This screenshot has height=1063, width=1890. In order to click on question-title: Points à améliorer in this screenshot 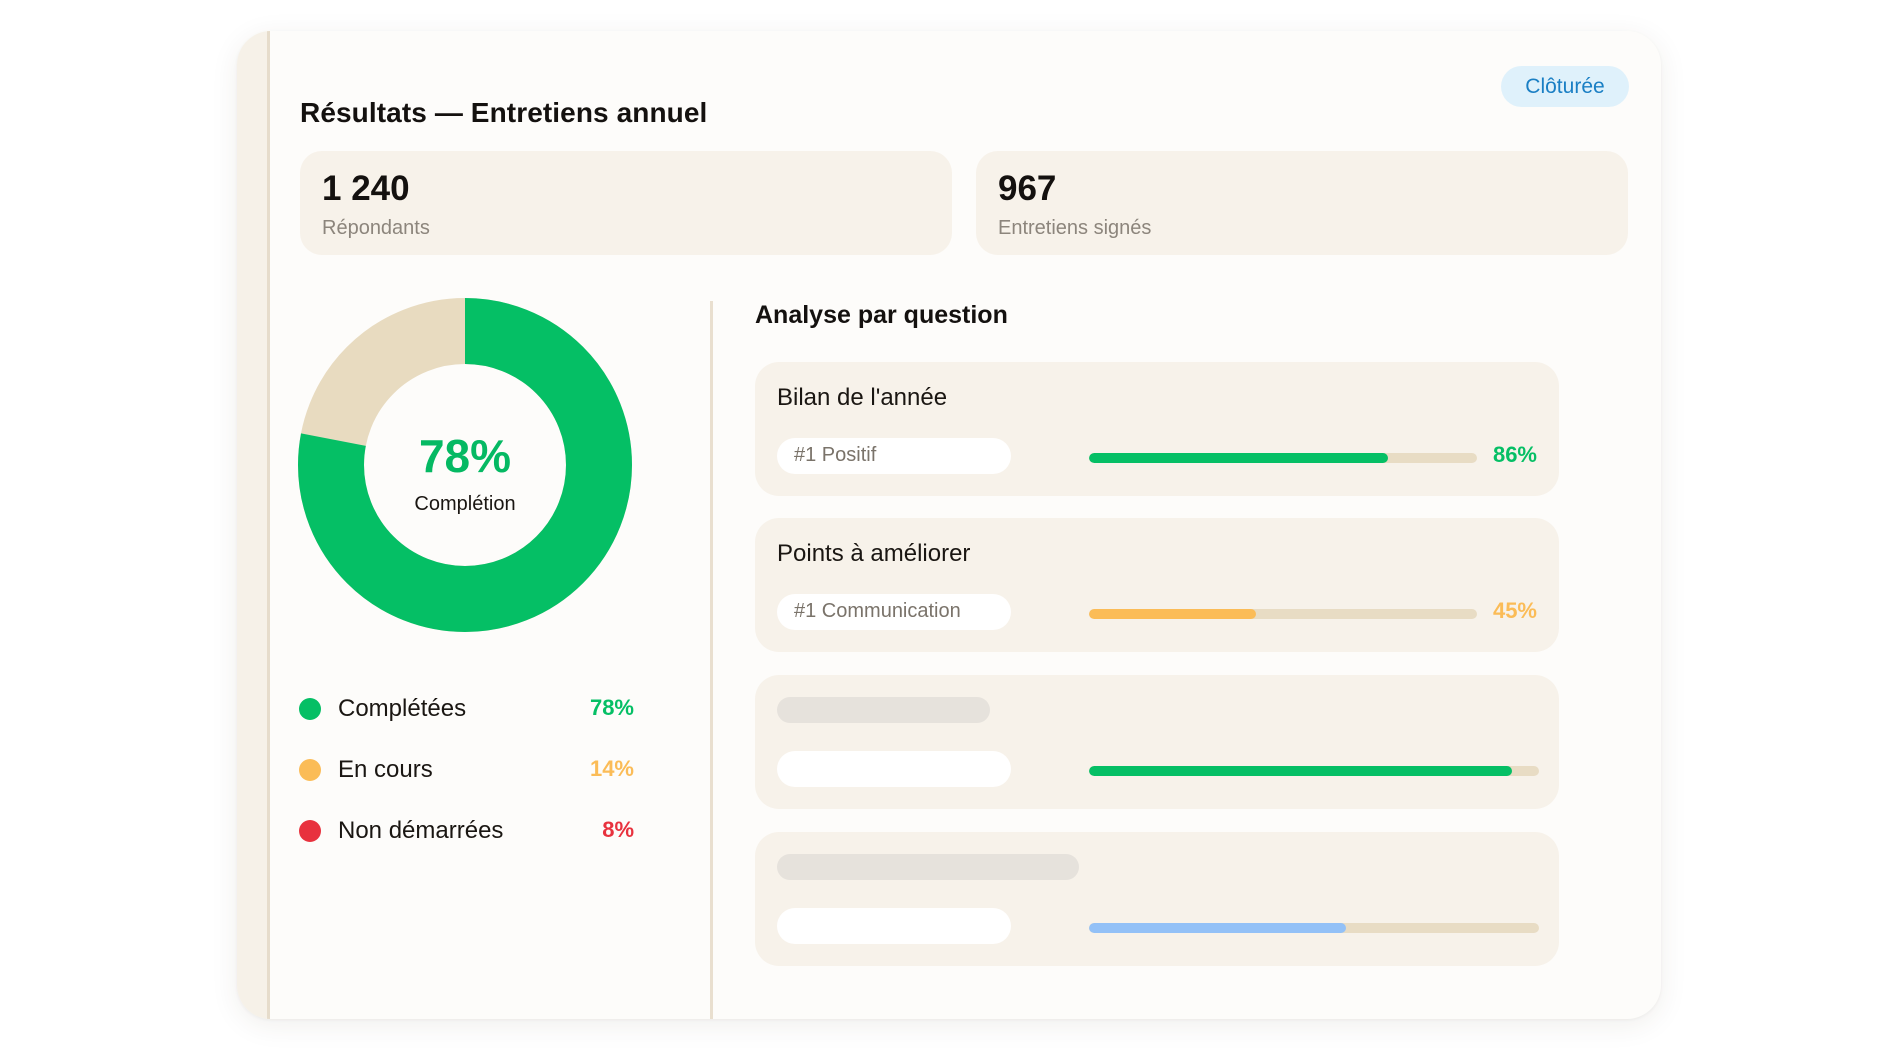, I will do `click(874, 553)`.